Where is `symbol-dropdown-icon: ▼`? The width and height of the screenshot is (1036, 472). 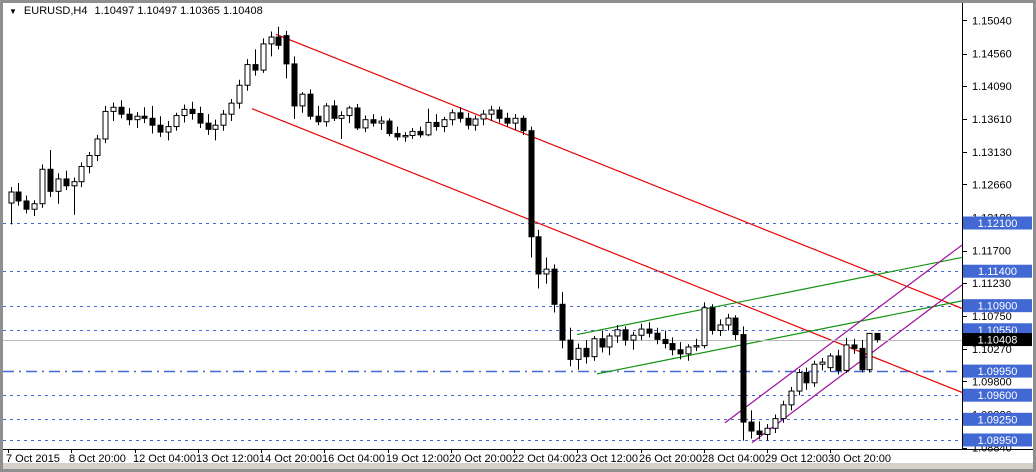 symbol-dropdown-icon: ▼ is located at coordinates (13, 11).